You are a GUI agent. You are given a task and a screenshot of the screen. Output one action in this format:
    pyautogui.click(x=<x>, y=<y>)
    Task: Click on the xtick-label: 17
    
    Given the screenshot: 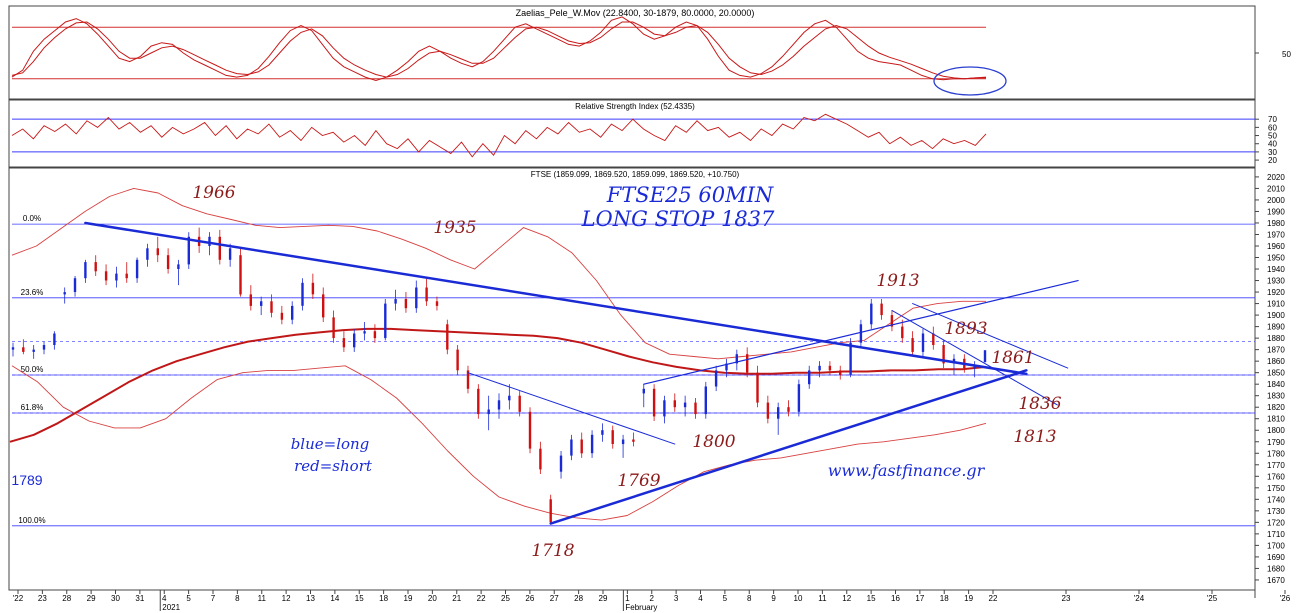 What is the action you would take?
    pyautogui.click(x=919, y=598)
    